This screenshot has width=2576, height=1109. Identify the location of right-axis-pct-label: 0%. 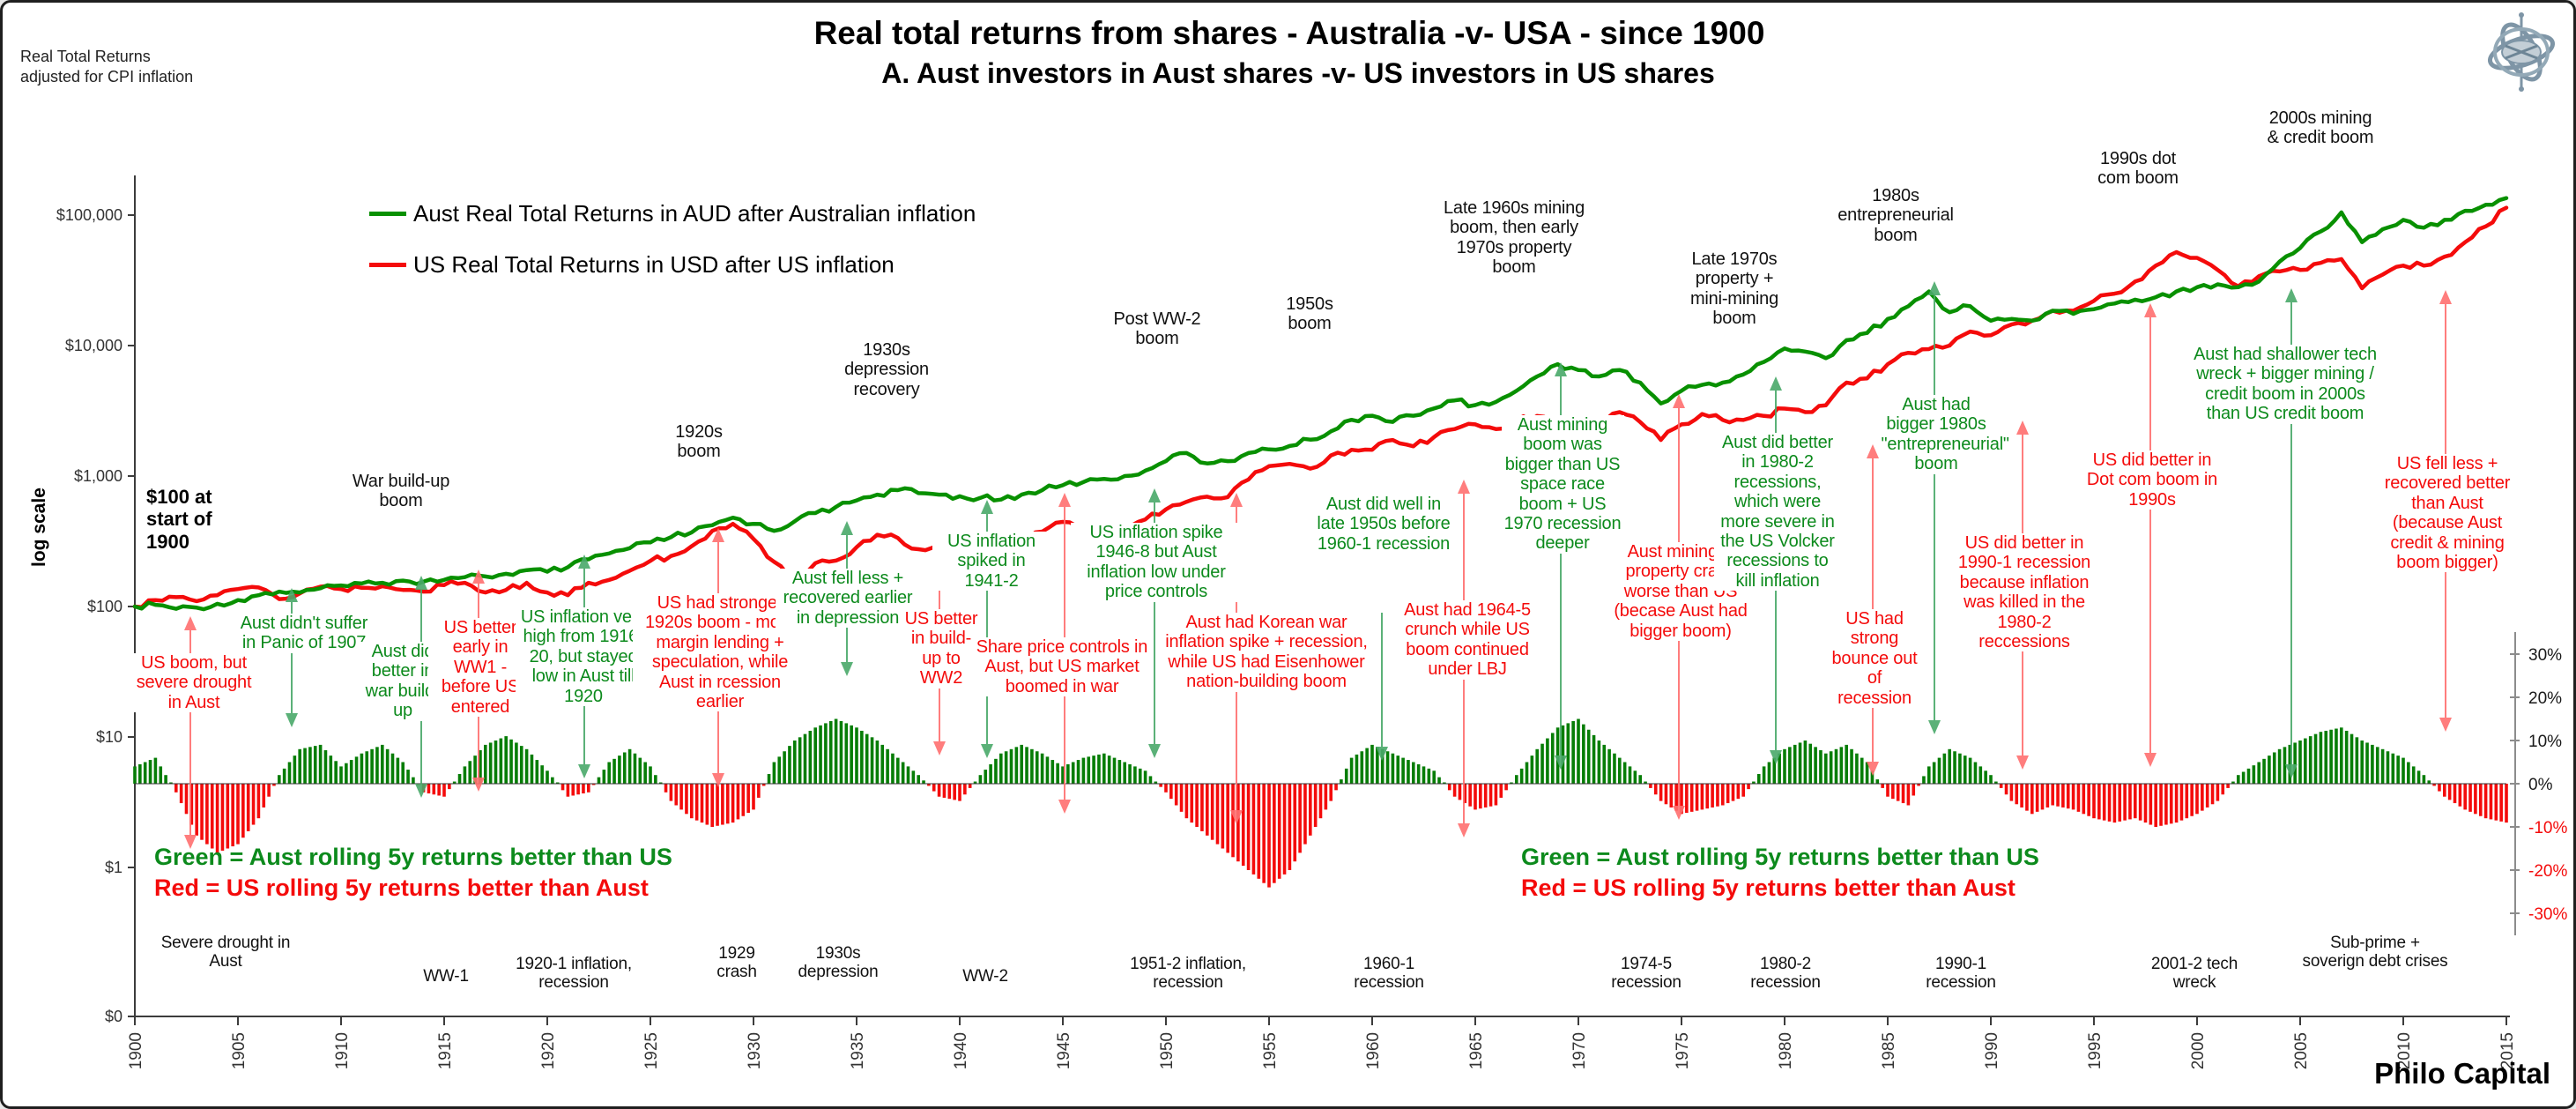
(2540, 785).